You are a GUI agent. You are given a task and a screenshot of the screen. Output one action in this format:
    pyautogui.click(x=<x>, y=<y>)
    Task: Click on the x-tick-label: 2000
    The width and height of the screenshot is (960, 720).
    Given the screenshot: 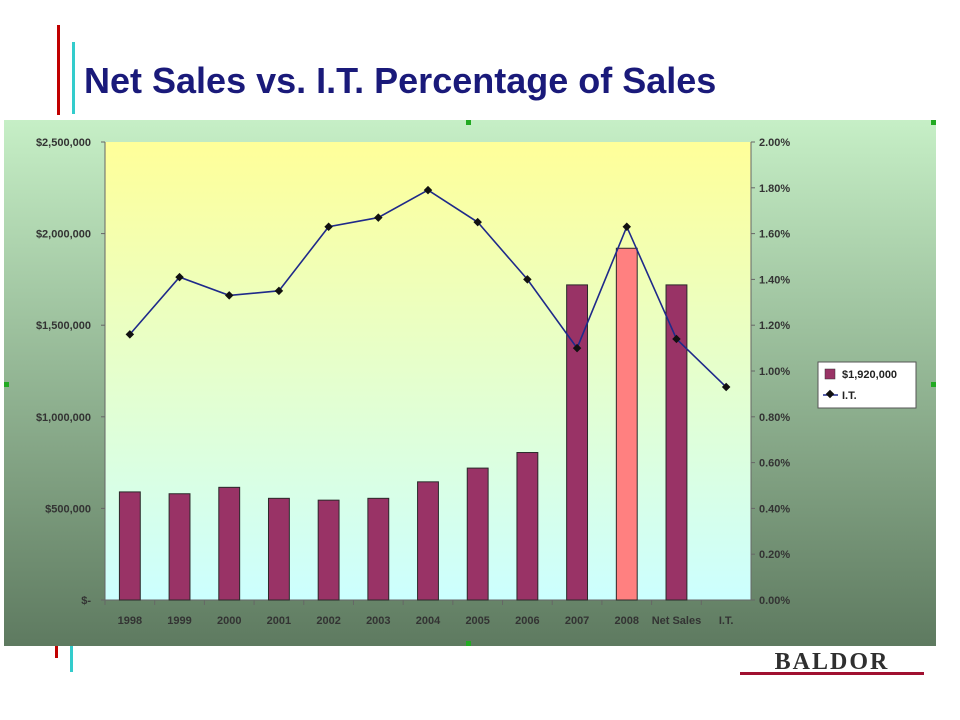 What is the action you would take?
    pyautogui.click(x=229, y=621)
    